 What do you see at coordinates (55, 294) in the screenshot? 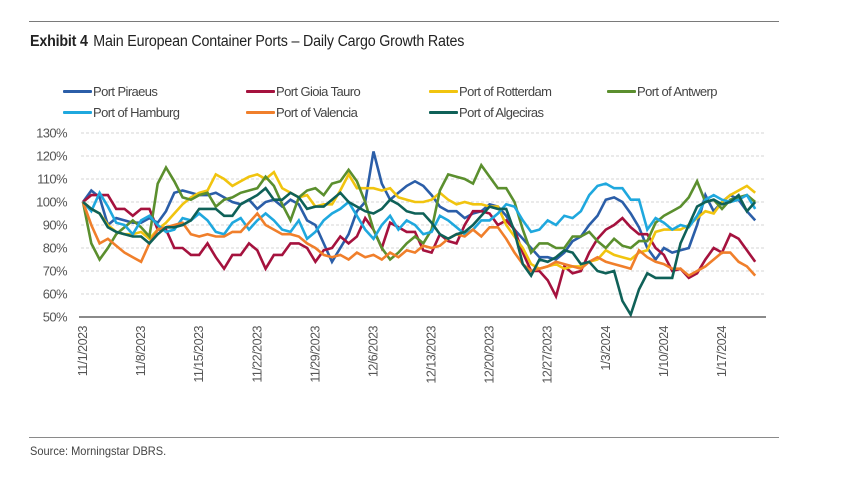
I see `y-tick-label: 60%` at bounding box center [55, 294].